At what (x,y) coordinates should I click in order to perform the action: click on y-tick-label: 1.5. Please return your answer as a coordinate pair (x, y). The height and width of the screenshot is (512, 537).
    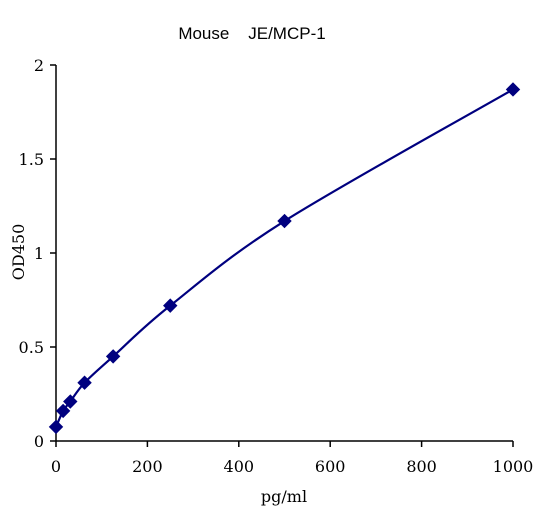
    Looking at the image, I should click on (31, 159).